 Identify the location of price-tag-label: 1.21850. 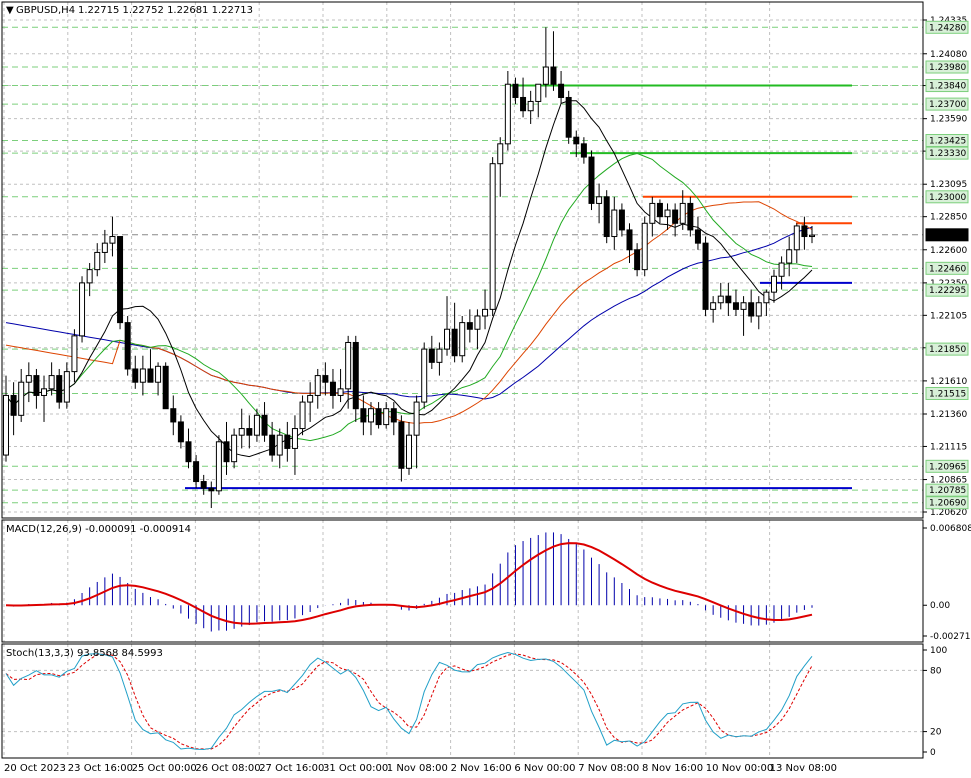
(947, 350).